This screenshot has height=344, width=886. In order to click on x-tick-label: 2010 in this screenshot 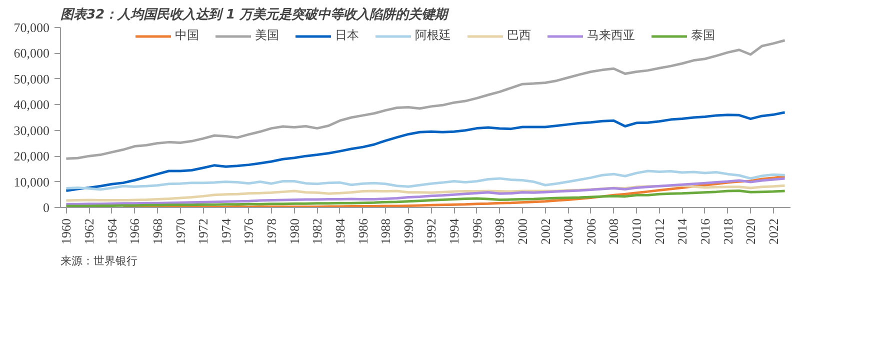, I will do `click(636, 231)`.